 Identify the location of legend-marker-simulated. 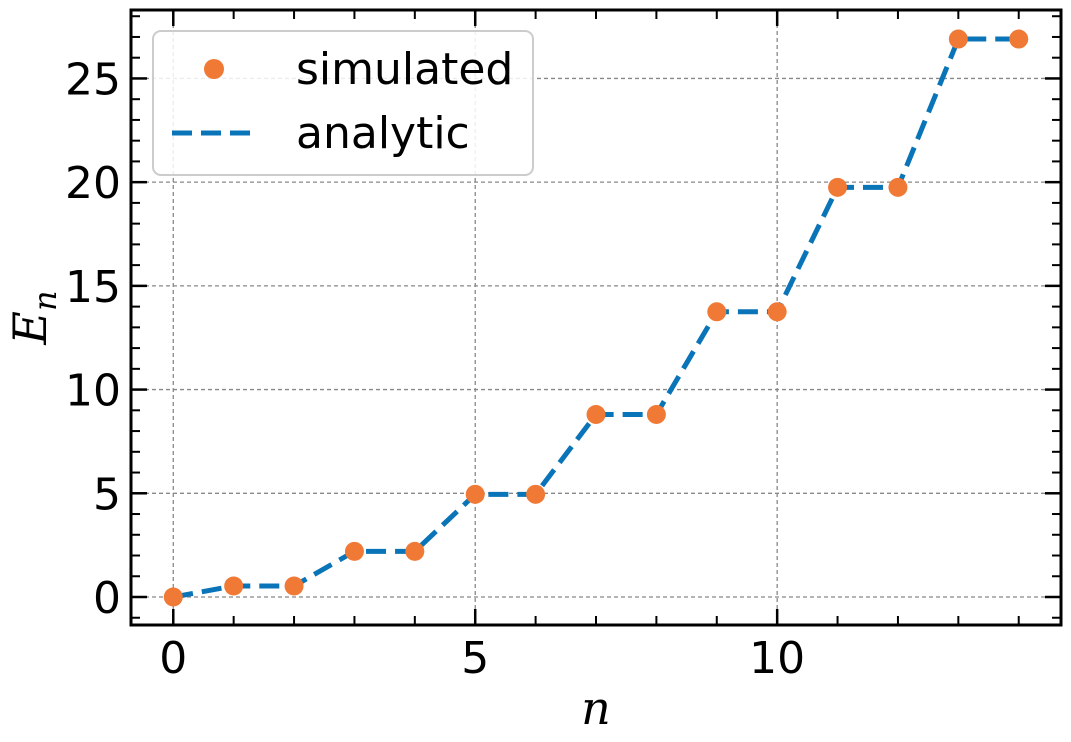
(214, 69).